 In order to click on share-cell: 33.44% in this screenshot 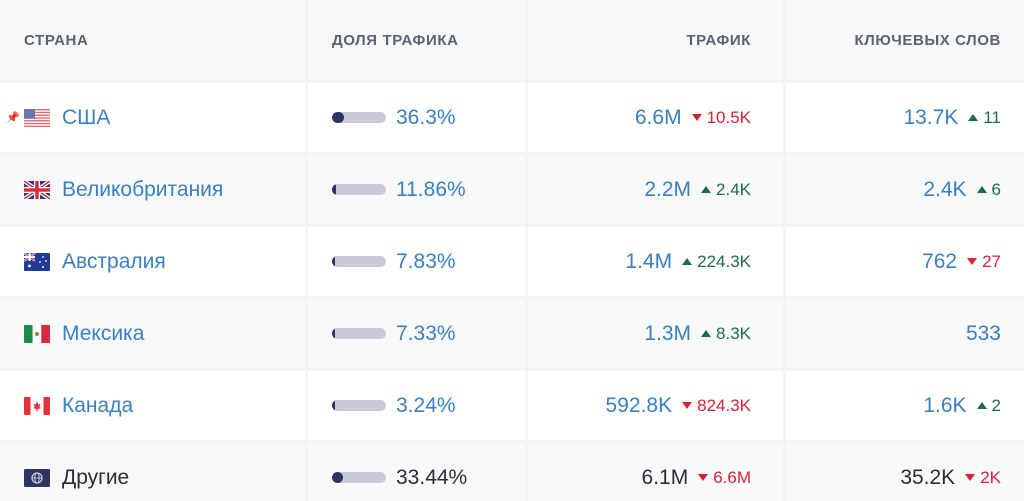, I will do `click(416, 472)`.